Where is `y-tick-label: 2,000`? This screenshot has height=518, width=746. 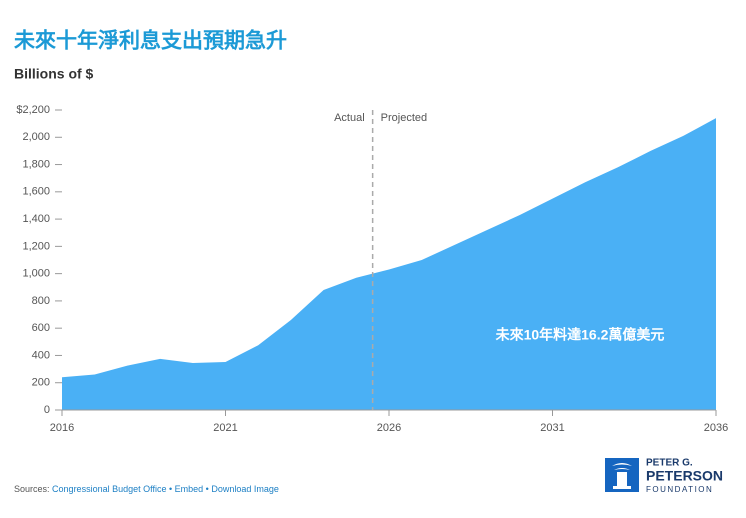 y-tick-label: 2,000 is located at coordinates (36, 137).